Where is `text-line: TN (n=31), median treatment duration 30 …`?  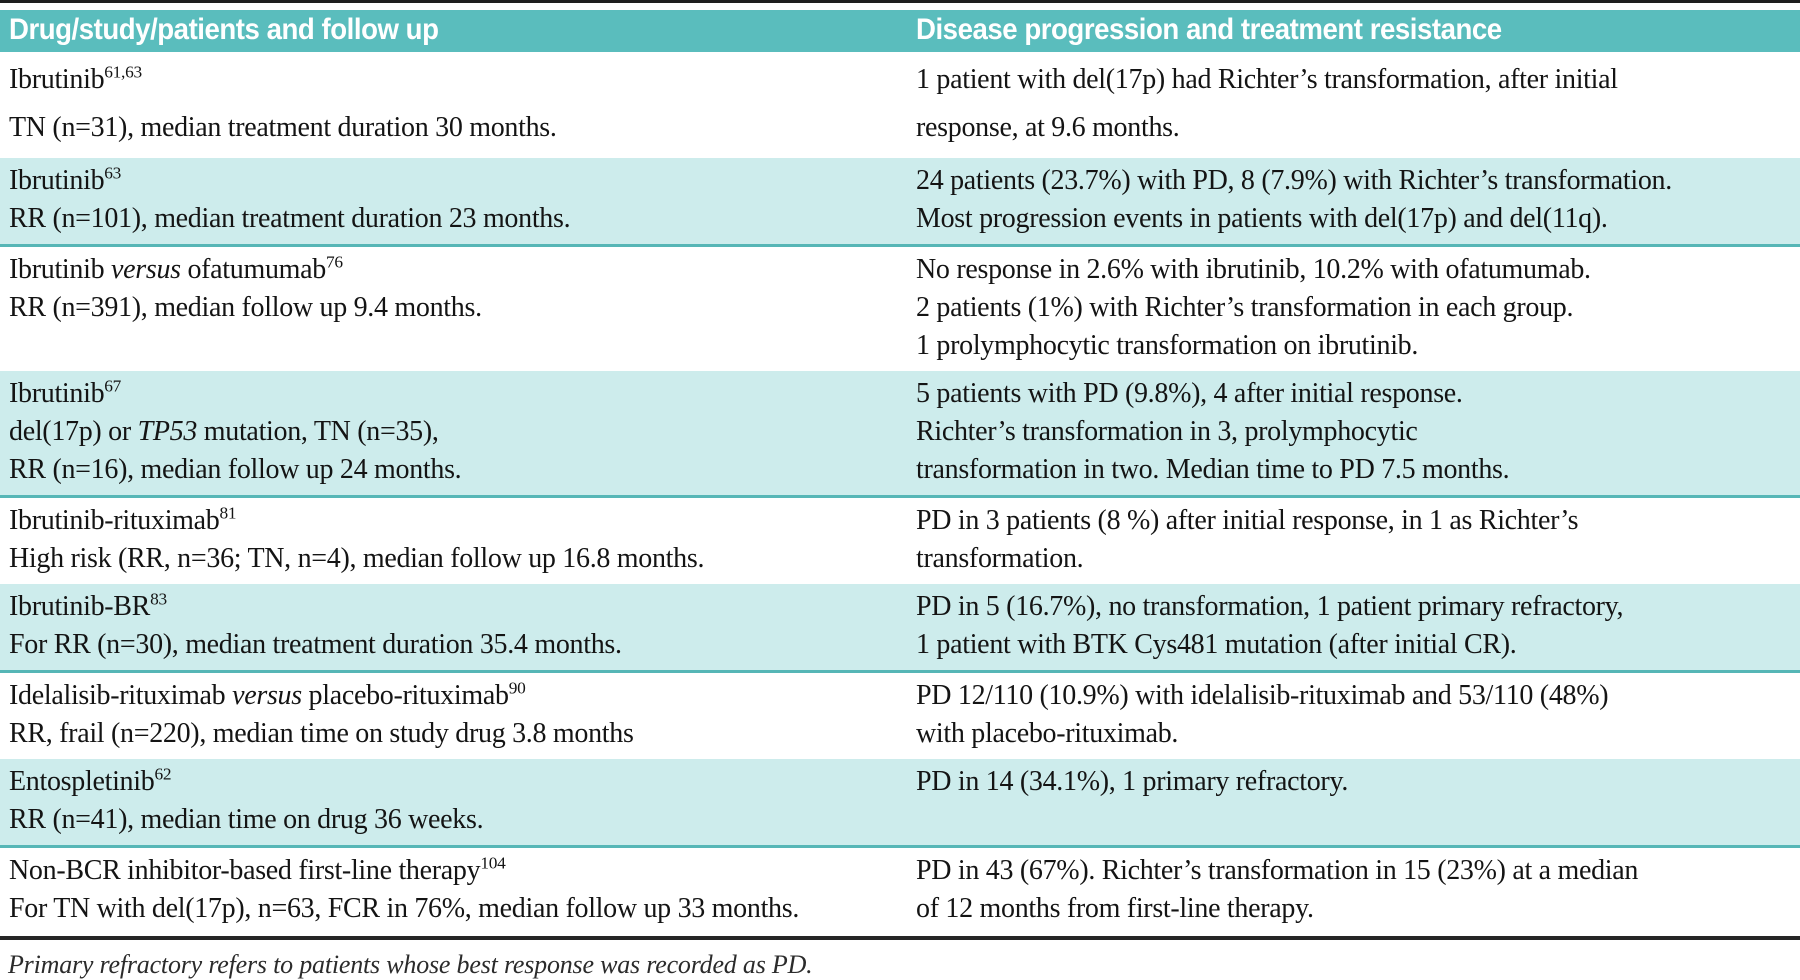 text-line: TN (n=31), median treatment duration 30 … is located at coordinates (458, 128).